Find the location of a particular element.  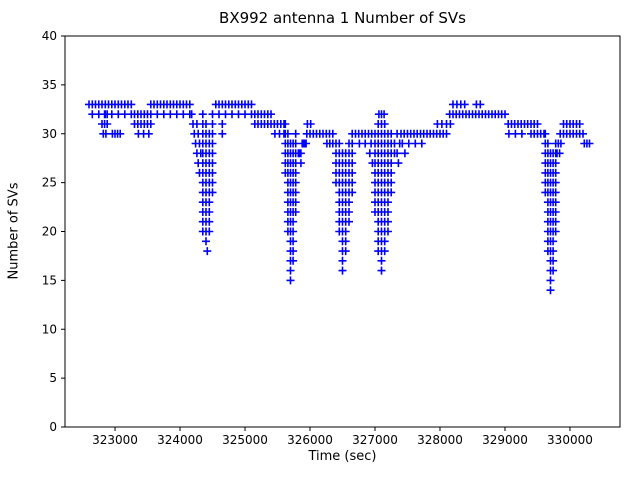

x-tick-label: 327000 is located at coordinates (375, 440).